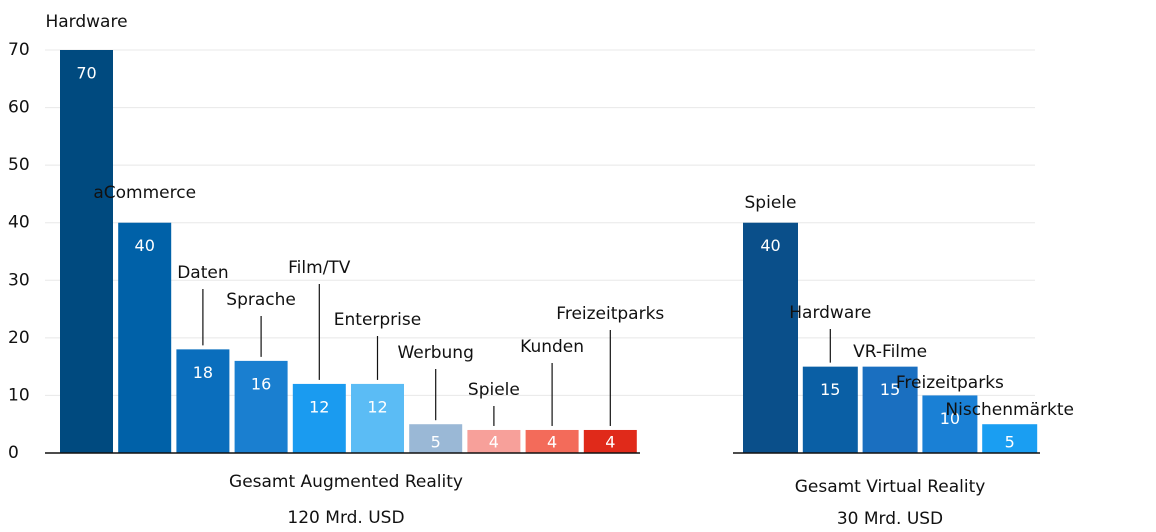  What do you see at coordinates (890, 519) in the screenshot?
I see `group-total: 30 Mrd. USD` at bounding box center [890, 519].